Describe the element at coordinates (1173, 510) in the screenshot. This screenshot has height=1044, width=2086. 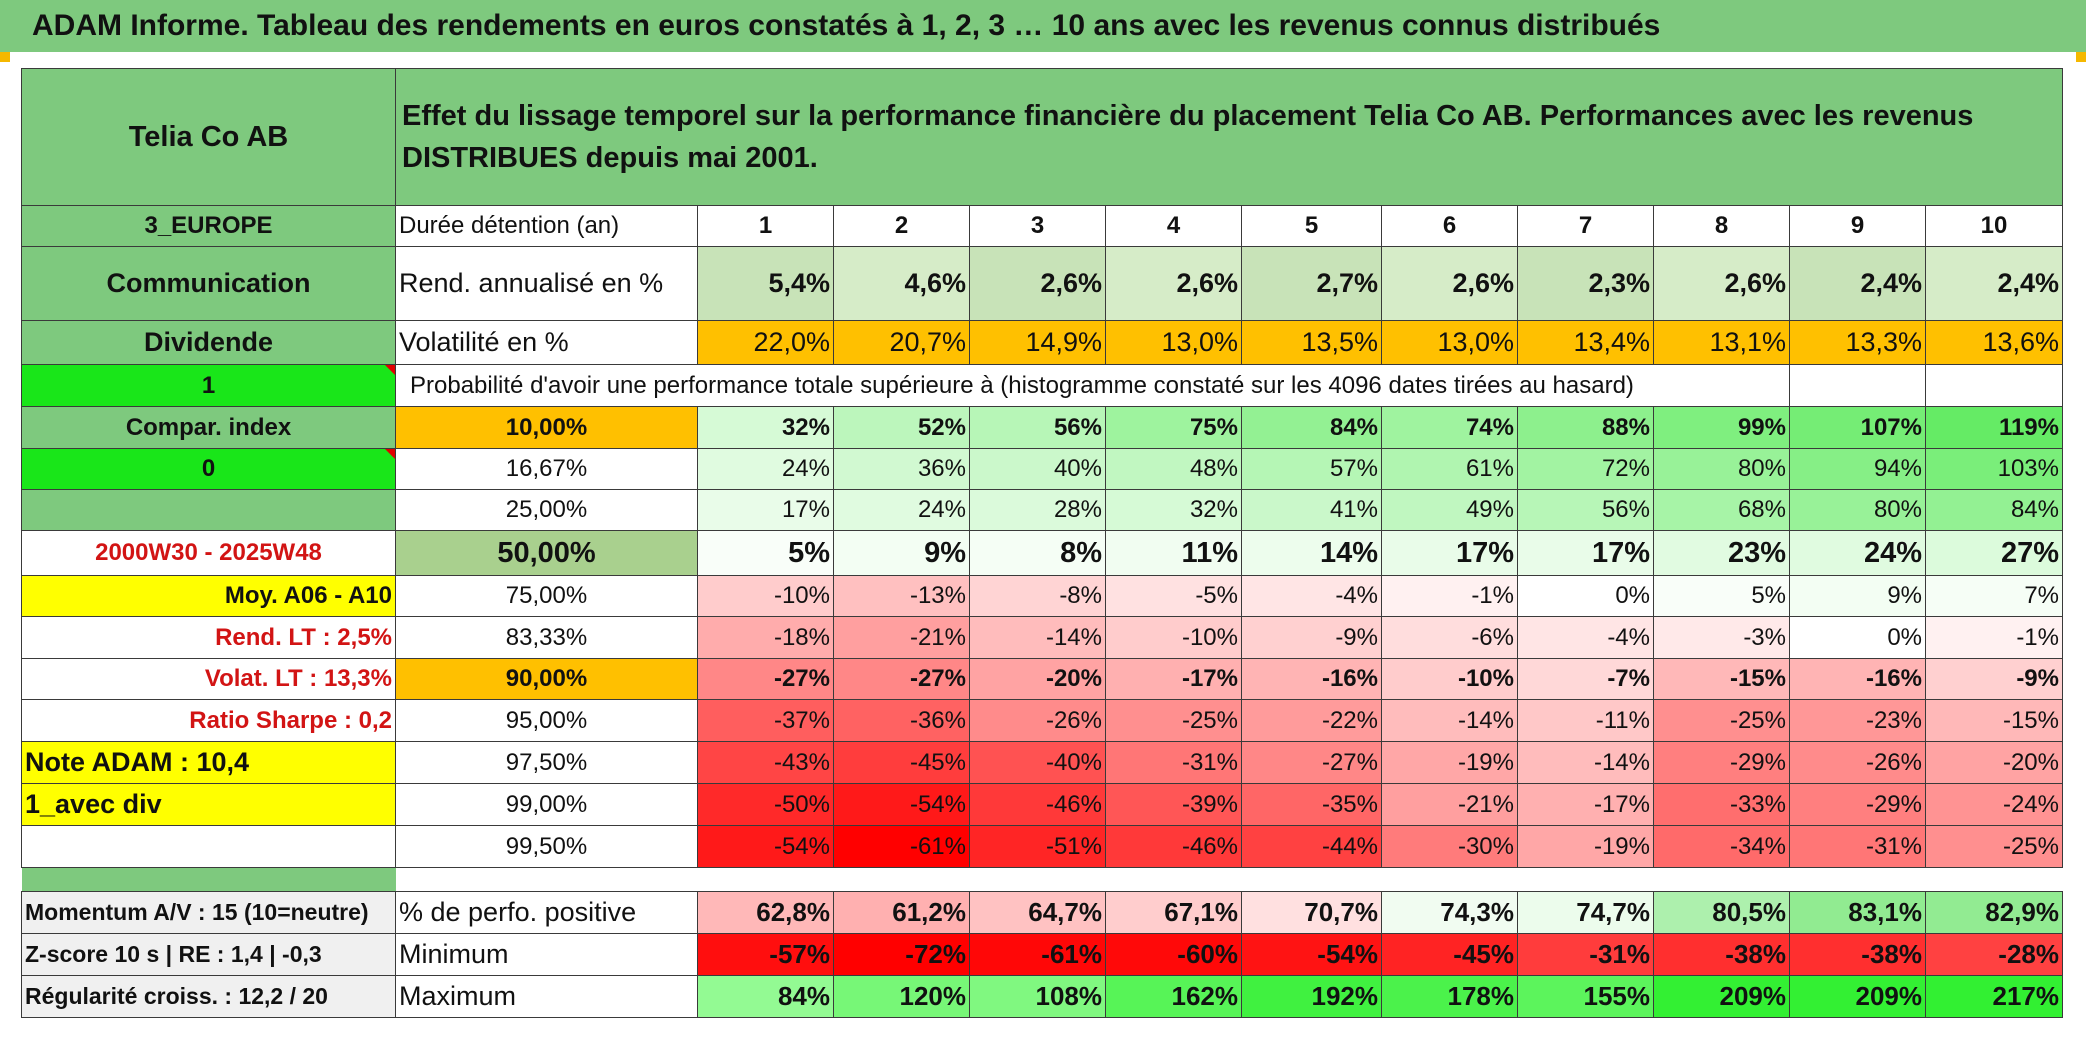
I see `prob-value: 32%` at that location.